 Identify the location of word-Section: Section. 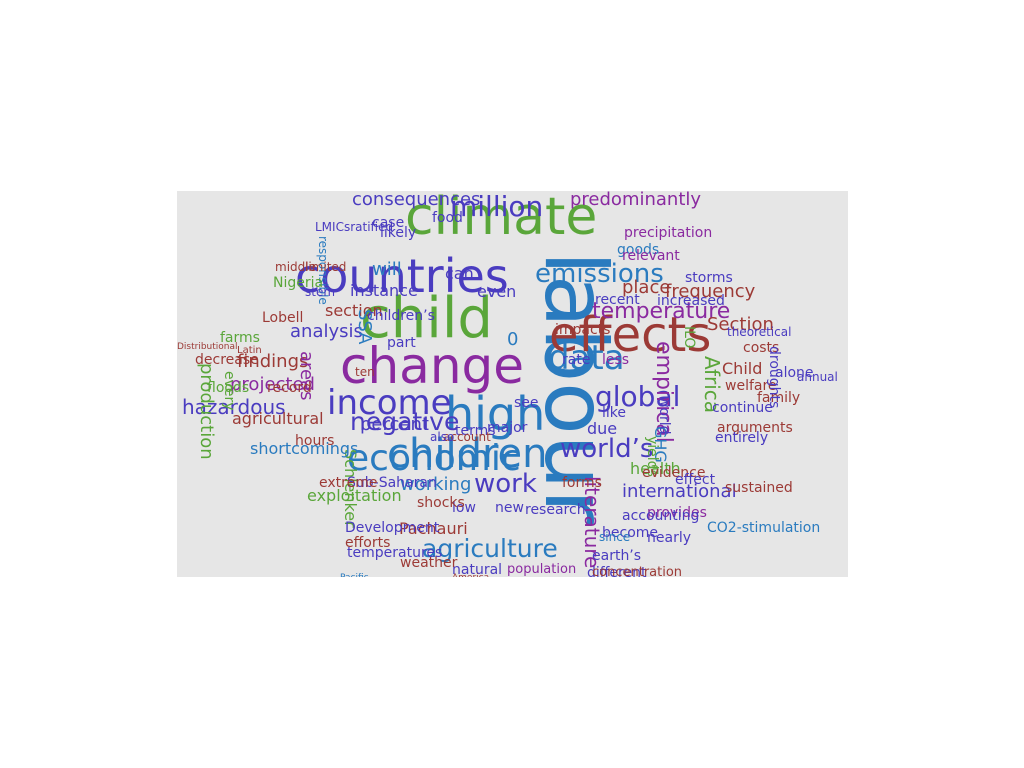
(740, 324).